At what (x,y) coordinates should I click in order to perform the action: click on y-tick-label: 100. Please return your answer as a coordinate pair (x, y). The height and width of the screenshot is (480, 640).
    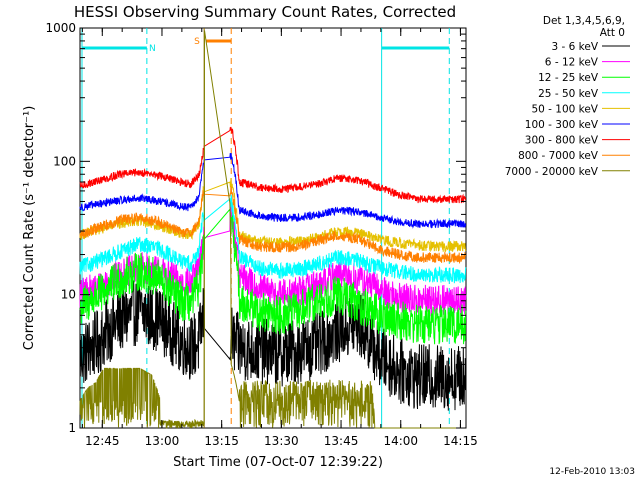
    Looking at the image, I should click on (64, 161).